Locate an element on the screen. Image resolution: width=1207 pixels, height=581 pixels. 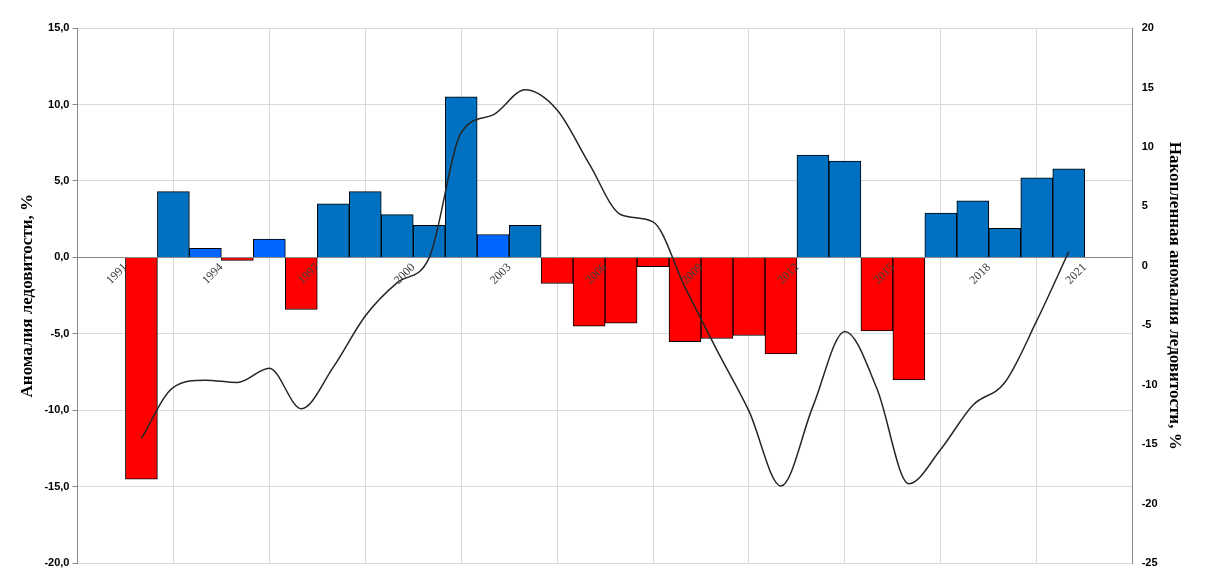
y2-tick-label: -10 is located at coordinates (1149, 383).